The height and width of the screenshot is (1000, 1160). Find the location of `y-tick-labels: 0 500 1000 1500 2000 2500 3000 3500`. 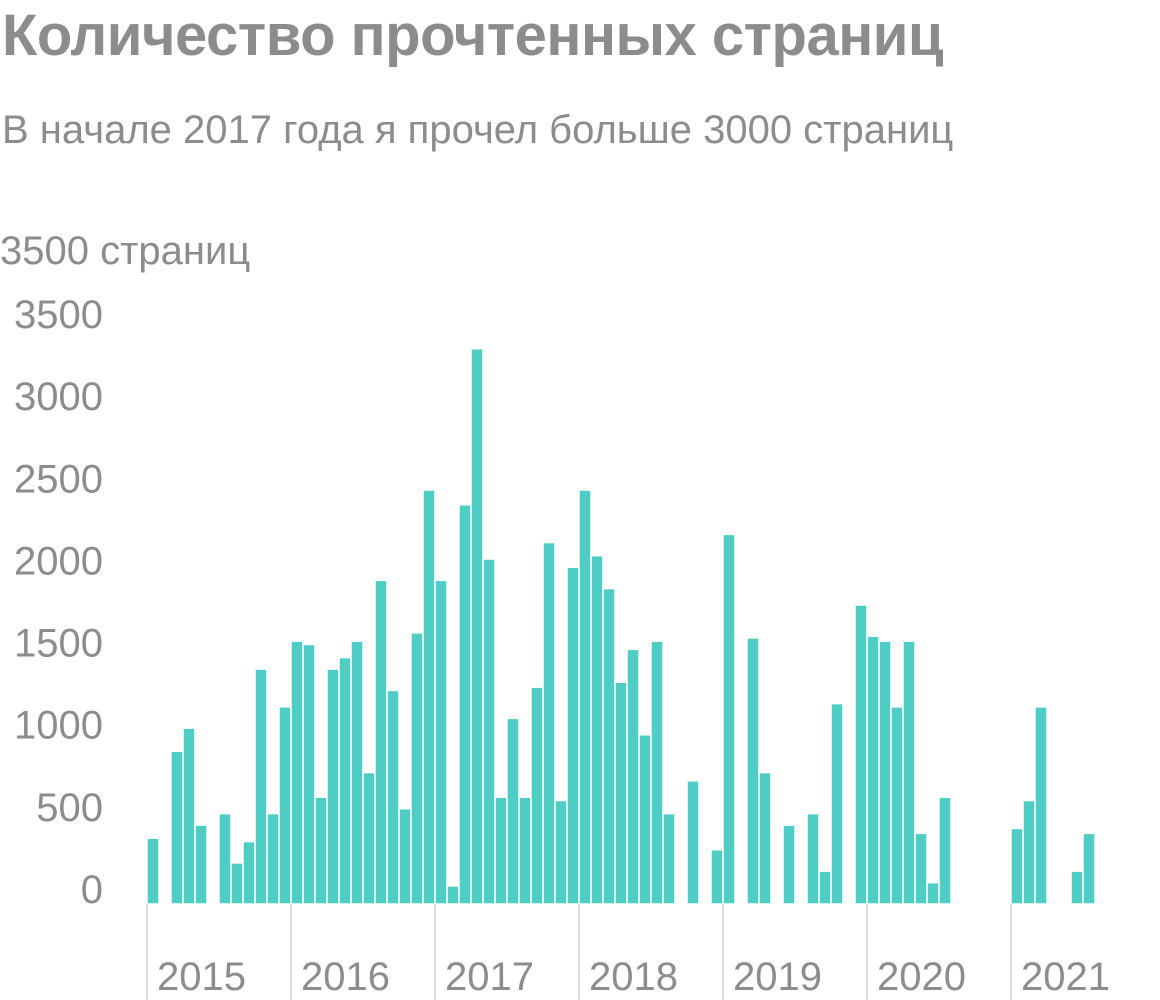

y-tick-labels: 0 500 1000 1500 2000 2500 3000 3500 is located at coordinates (58, 602).